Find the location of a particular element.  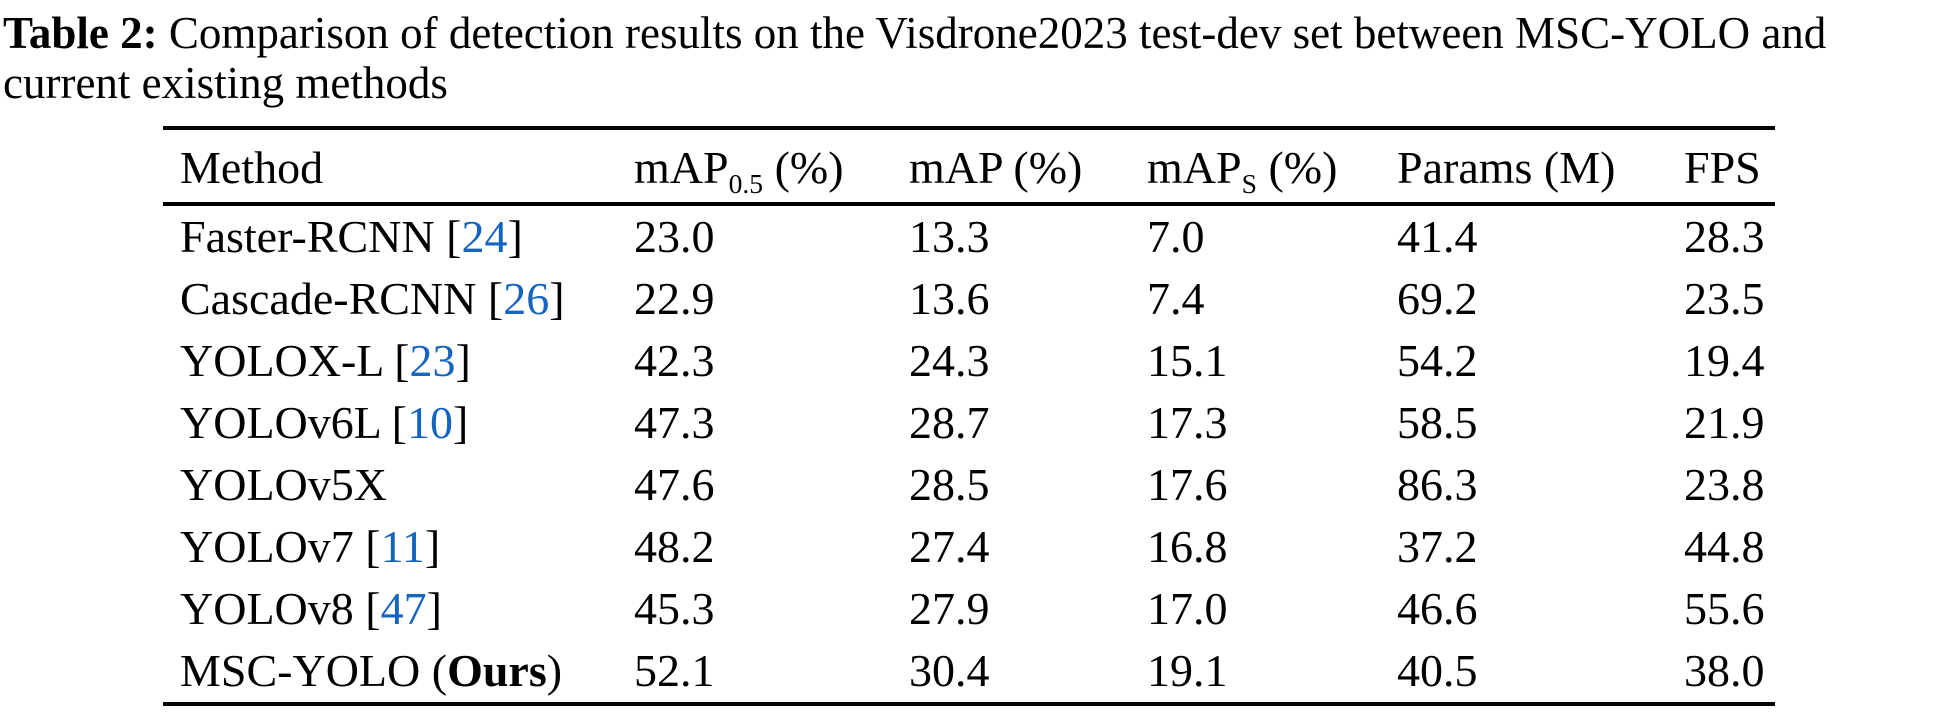

value-cell: 54.2 is located at coordinates (1437, 360).